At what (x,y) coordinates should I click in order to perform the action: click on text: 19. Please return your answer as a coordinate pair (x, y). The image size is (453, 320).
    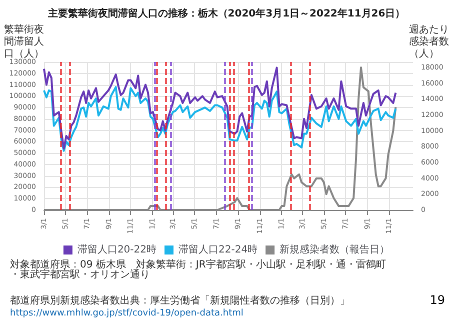
    Looking at the image, I should click on (438, 300).